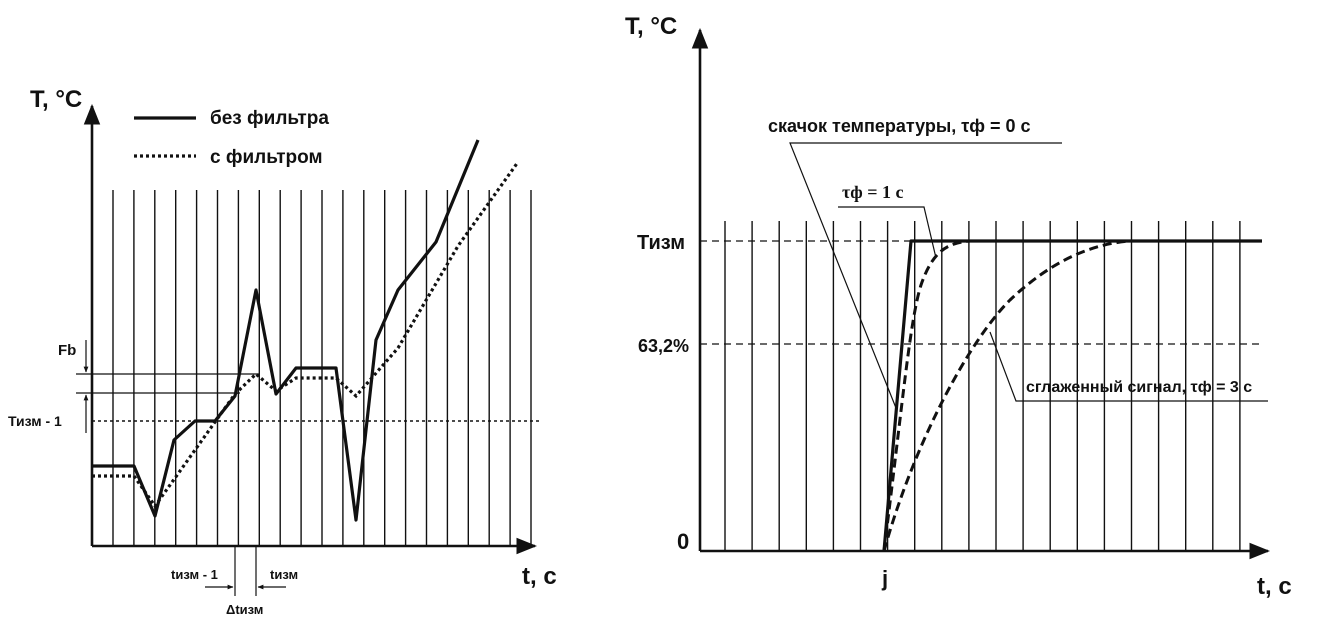 The width and height of the screenshot is (1325, 619). What do you see at coordinates (269, 118) in the screenshot?
I see `legend-solid-label: без фильтра` at bounding box center [269, 118].